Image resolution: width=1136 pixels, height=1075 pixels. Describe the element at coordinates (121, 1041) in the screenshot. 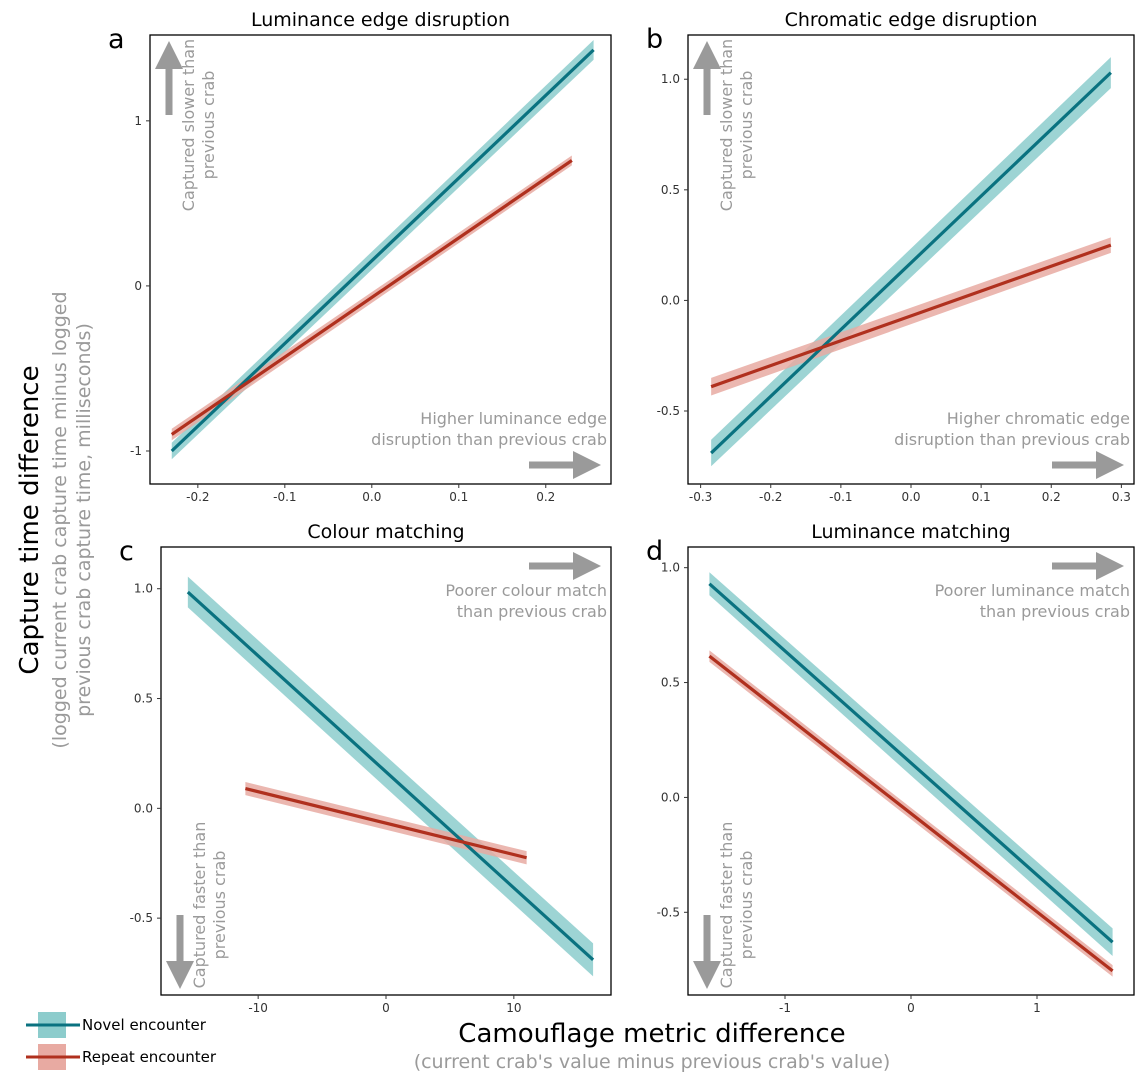

I see `legend: Novel encounter Repeat encounter` at that location.